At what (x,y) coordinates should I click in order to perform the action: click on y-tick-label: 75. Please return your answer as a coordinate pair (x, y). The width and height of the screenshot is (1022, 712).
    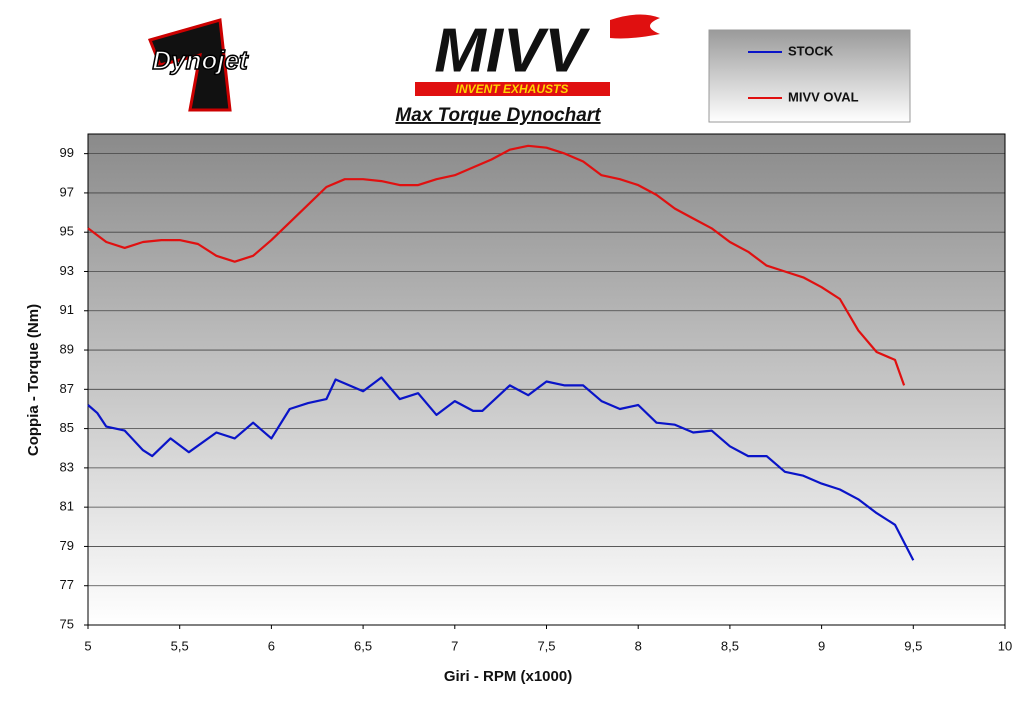
    Looking at the image, I should click on (67, 623).